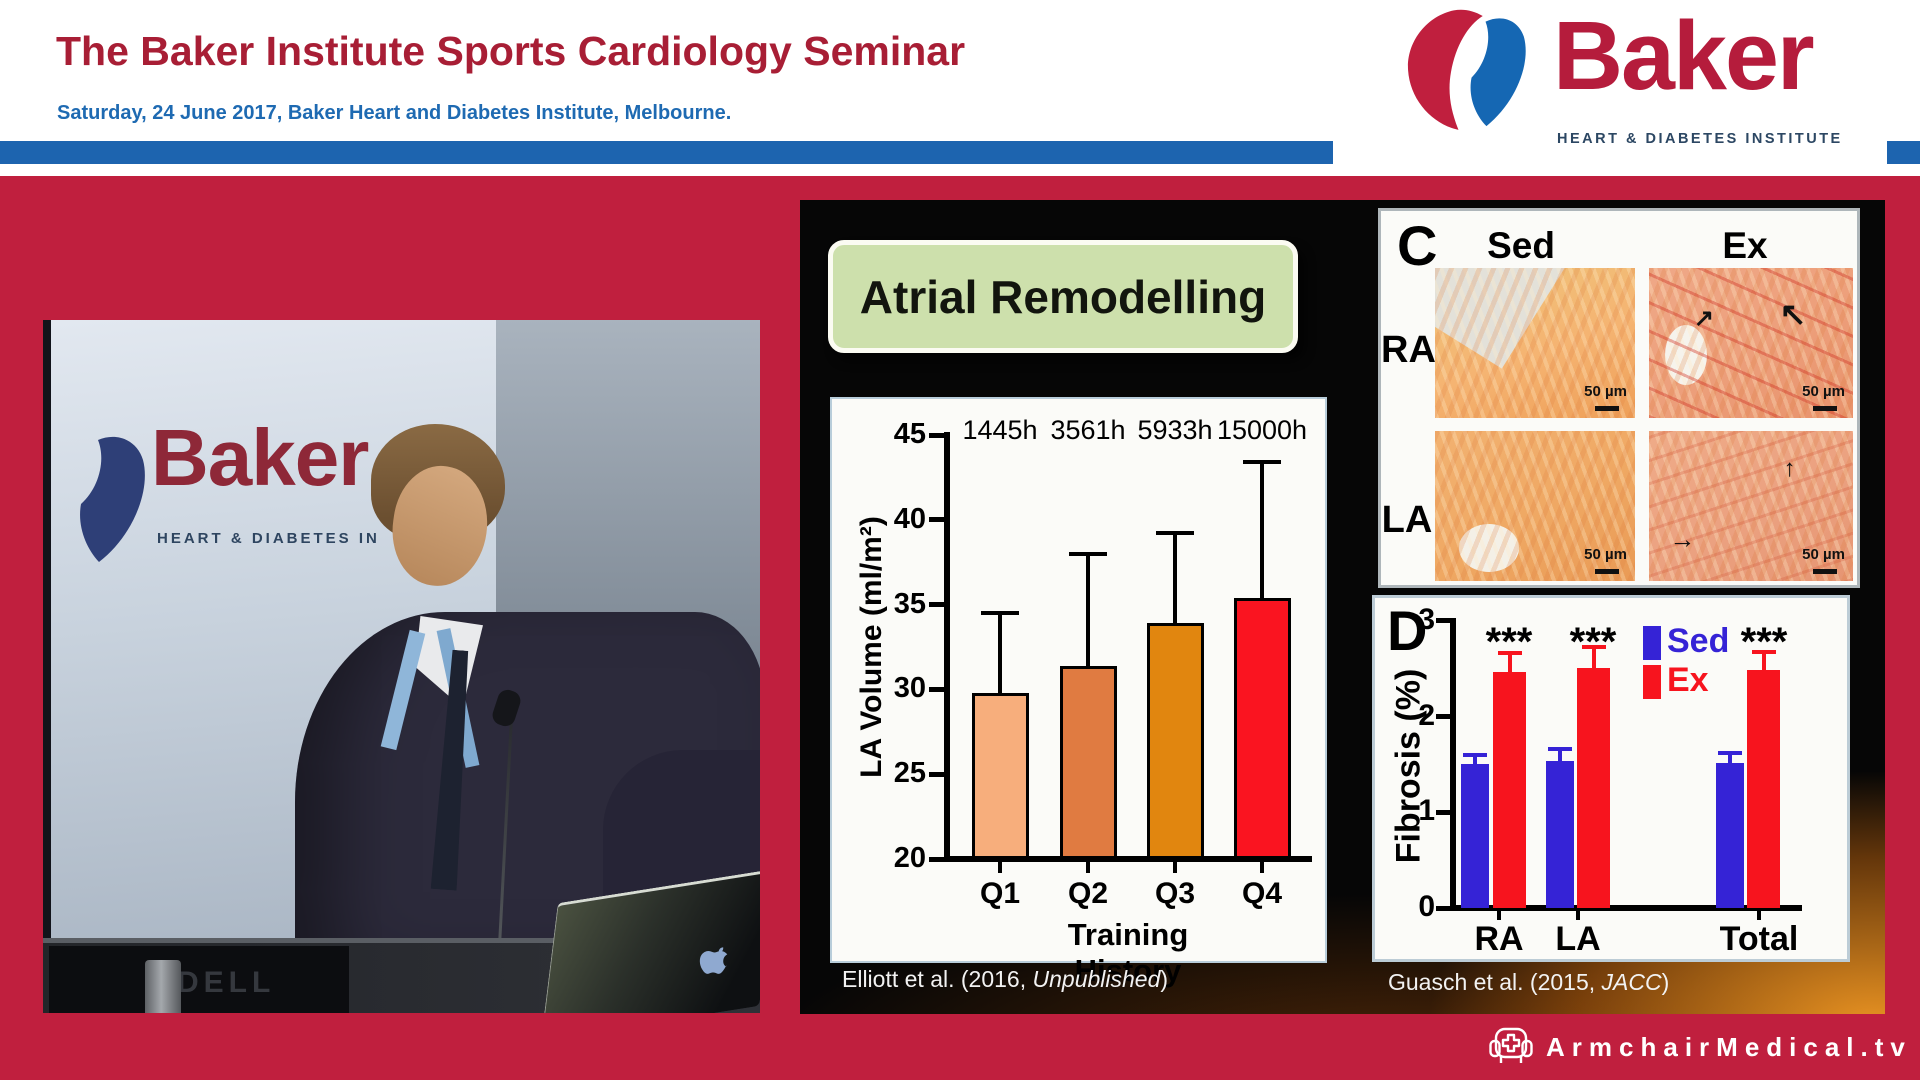 This screenshot has width=1920, height=1080. Describe the element at coordinates (666, 152) in the screenshot. I see `header-blue-bar` at that location.